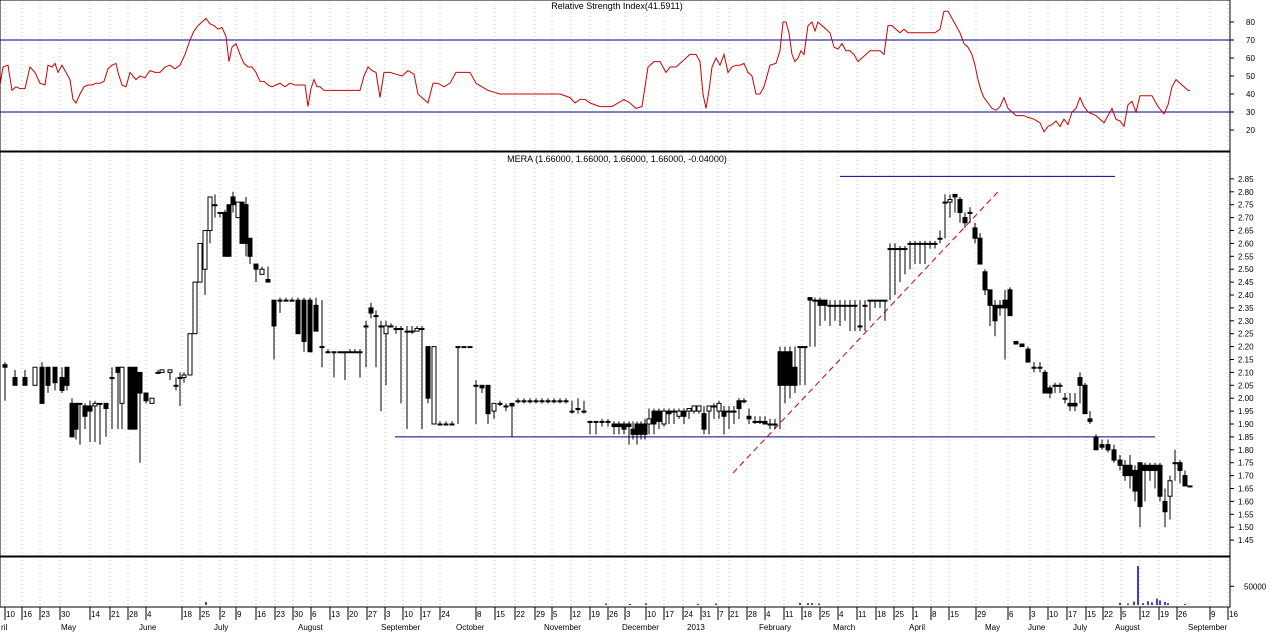  What do you see at coordinates (992, 627) in the screenshot?
I see `x-month-label: May` at bounding box center [992, 627].